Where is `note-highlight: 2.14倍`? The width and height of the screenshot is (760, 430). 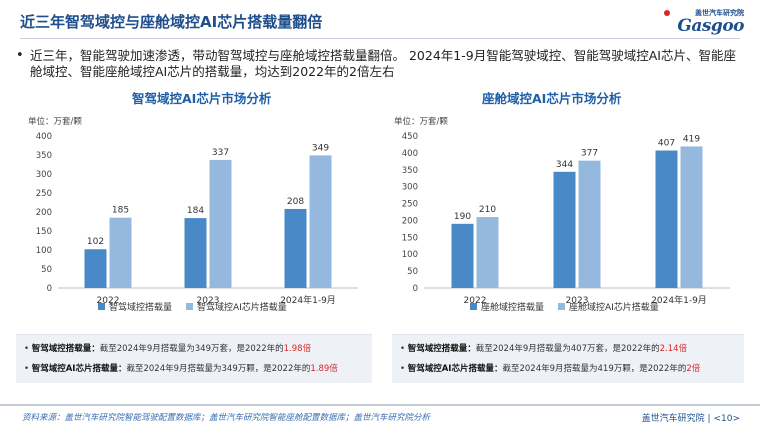
note-highlight: 2.14倍 is located at coordinates (673, 349).